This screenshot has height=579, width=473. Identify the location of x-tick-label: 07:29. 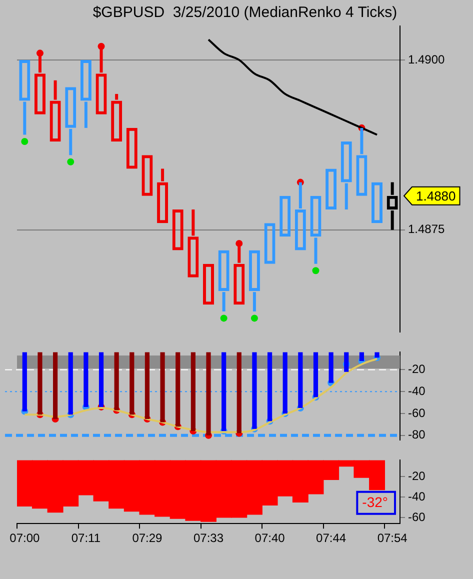
(147, 538).